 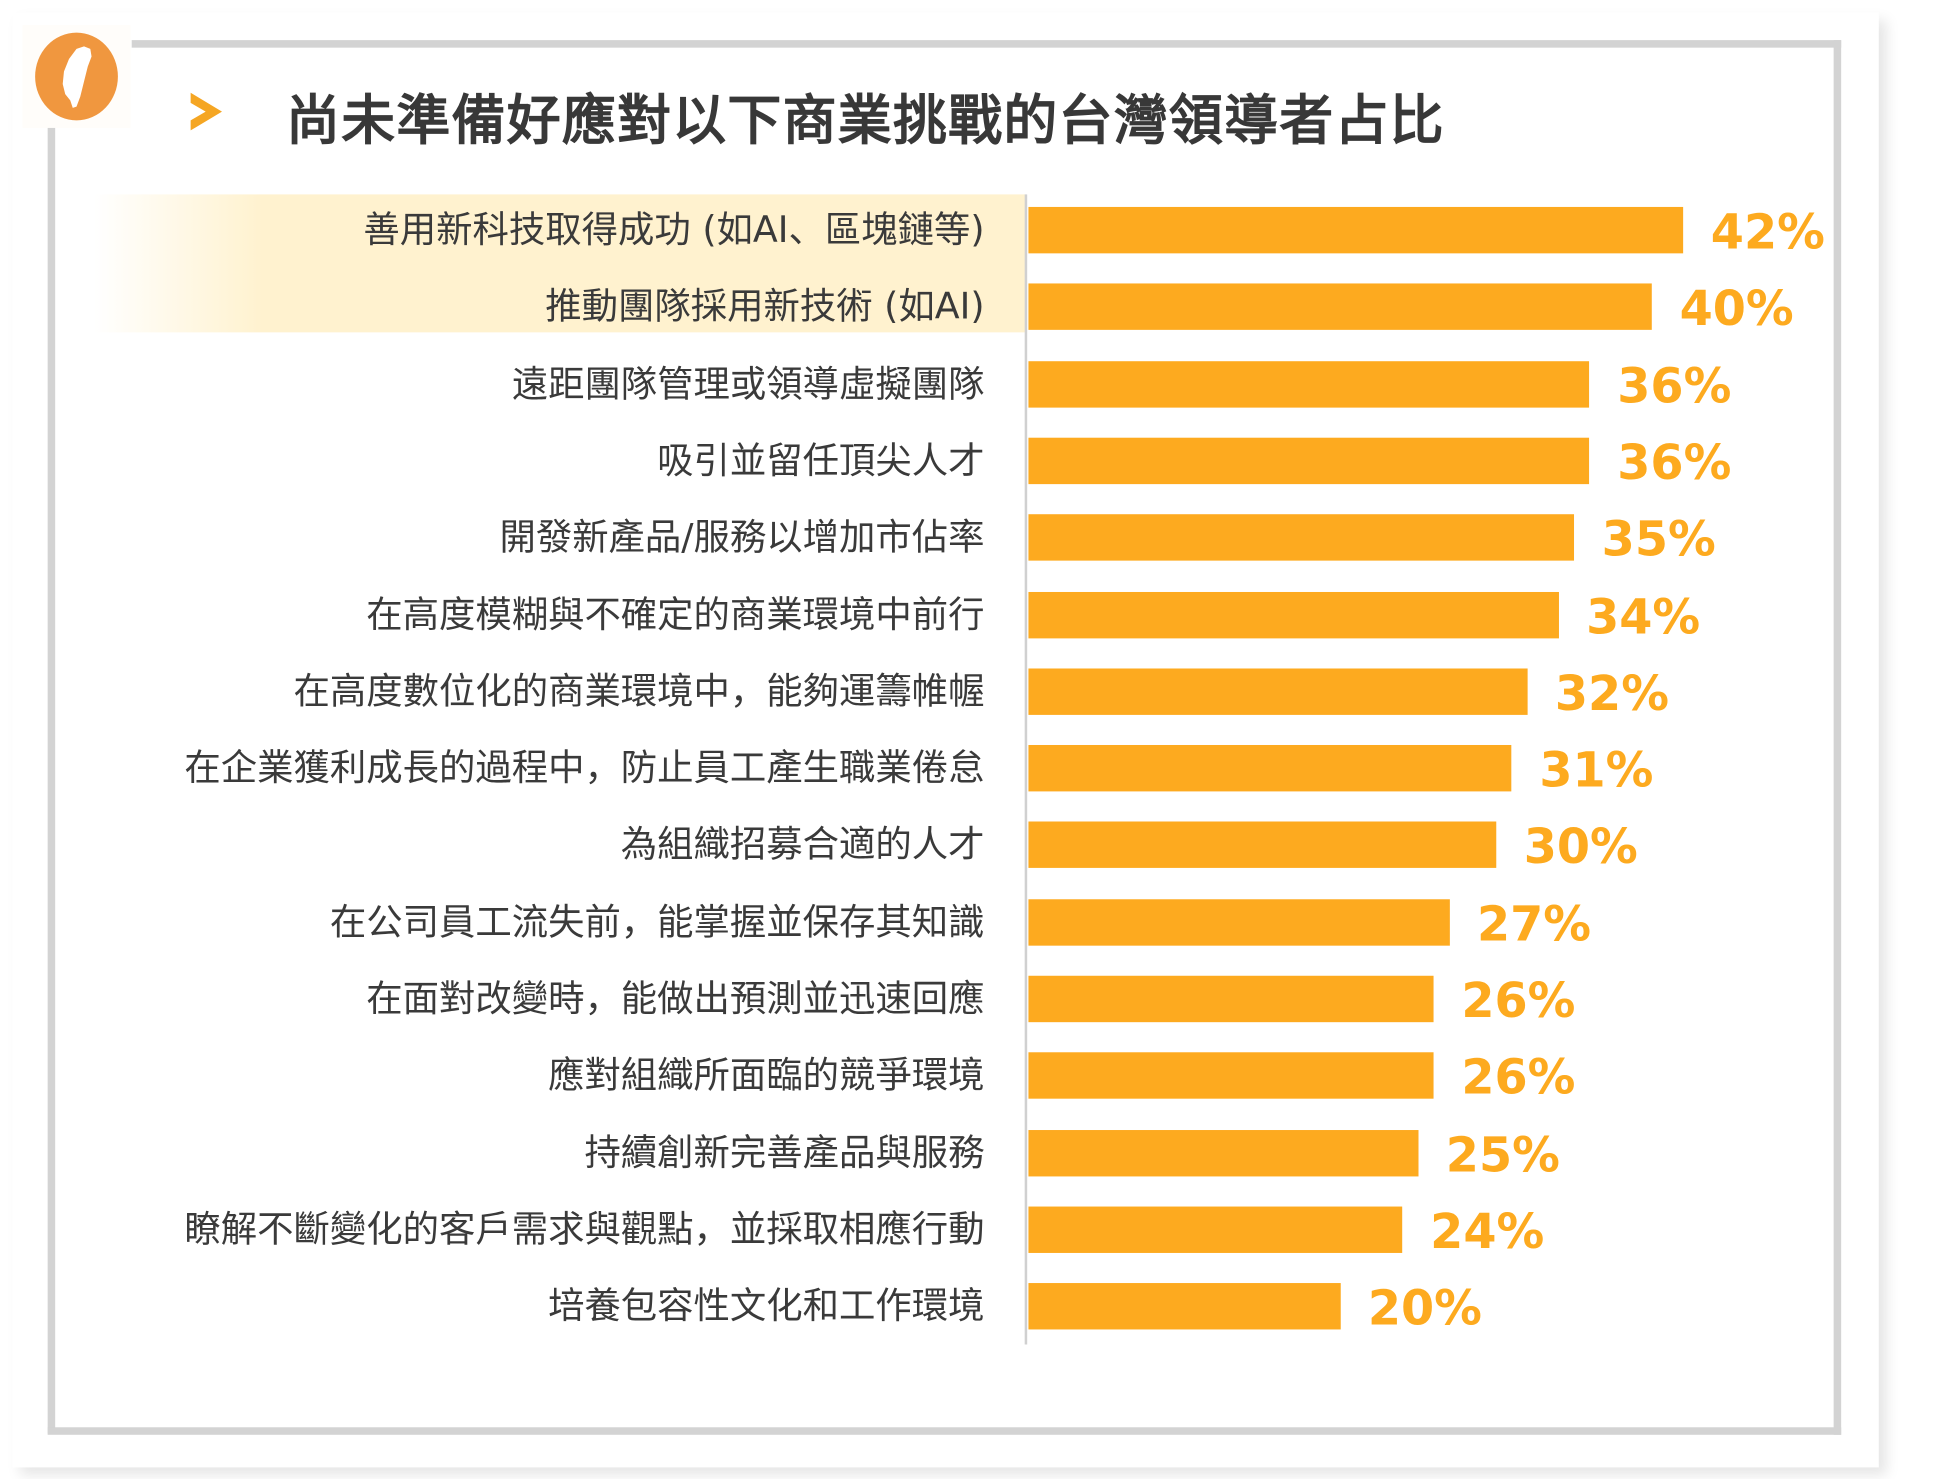 I want to click on value-label: 42%, so click(x=1767, y=232).